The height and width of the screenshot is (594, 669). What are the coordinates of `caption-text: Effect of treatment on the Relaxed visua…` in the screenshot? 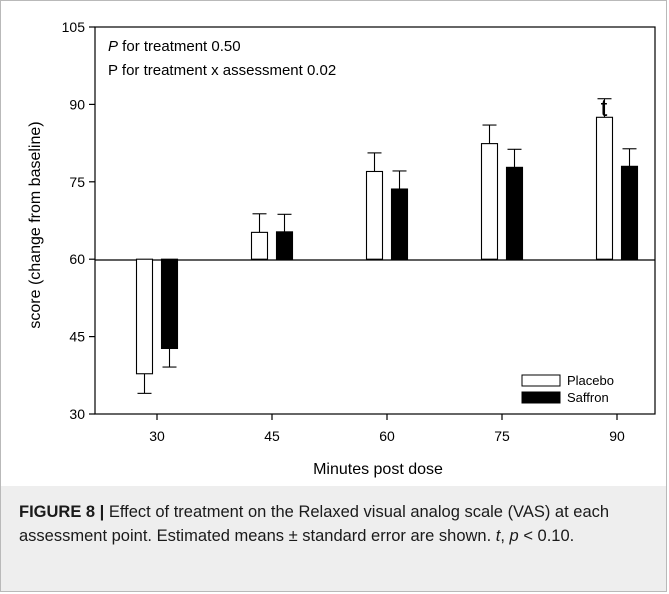 It's located at (314, 524).